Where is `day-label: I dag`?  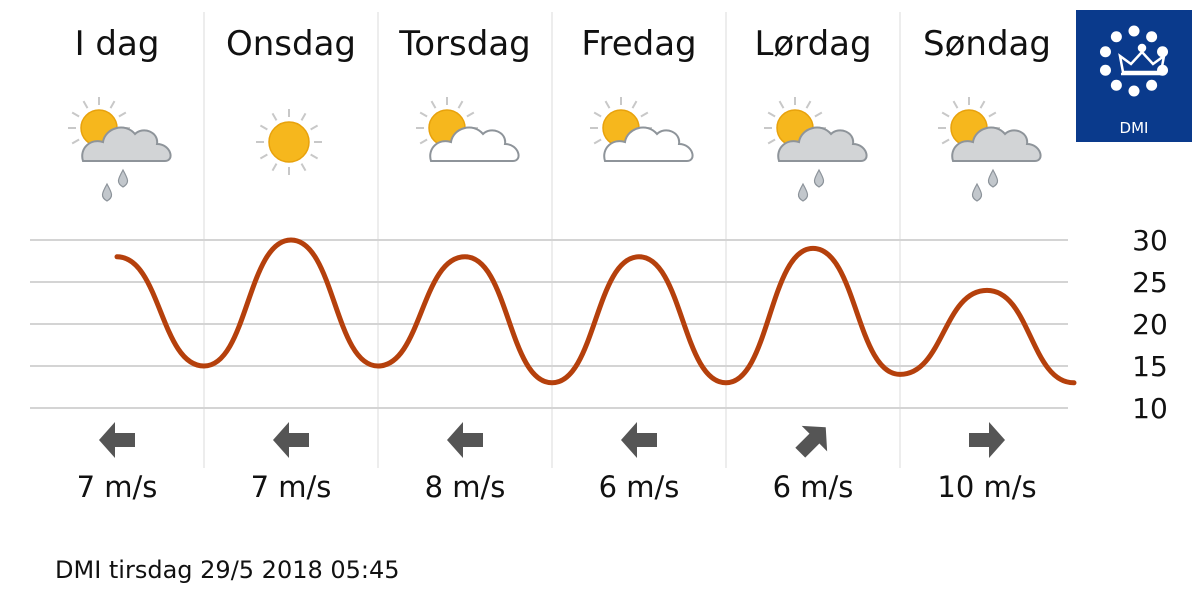 day-label: I dag is located at coordinates (117, 44).